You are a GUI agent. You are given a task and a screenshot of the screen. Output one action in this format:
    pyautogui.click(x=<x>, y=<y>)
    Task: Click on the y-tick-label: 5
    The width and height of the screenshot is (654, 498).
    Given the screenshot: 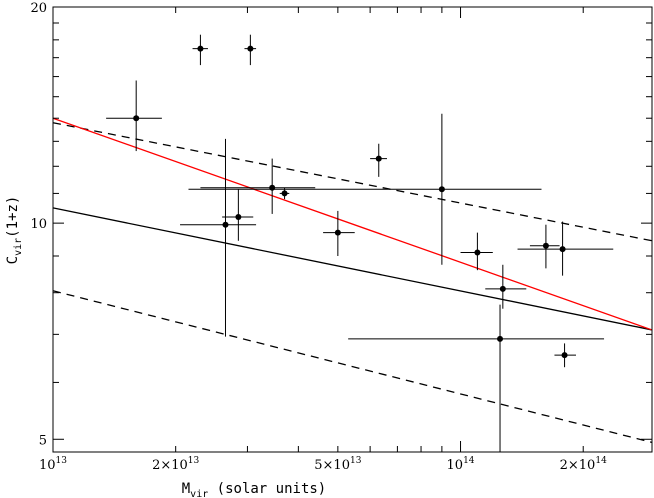 What is the action you would take?
    pyautogui.click(x=43, y=440)
    